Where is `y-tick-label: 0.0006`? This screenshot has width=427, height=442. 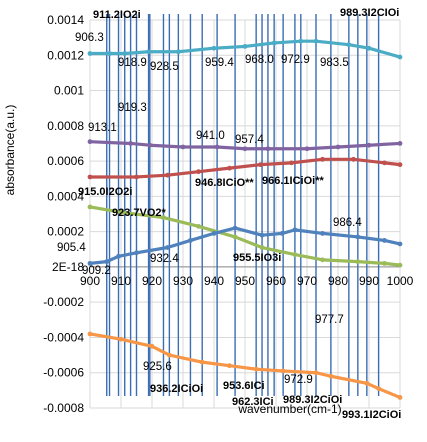
y-tick-label: 0.0006 is located at coordinates (65, 161).